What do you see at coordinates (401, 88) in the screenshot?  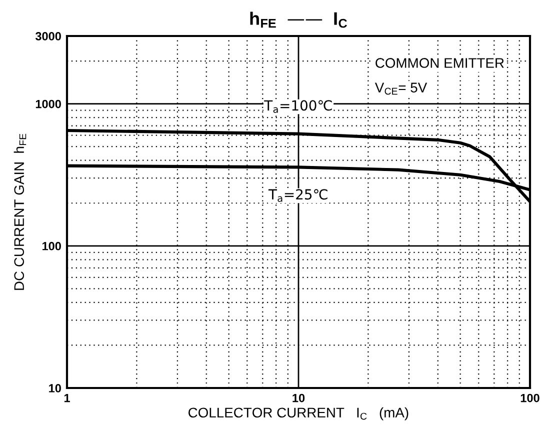 I see `annotation: V$_{CE}$= 5V` at bounding box center [401, 88].